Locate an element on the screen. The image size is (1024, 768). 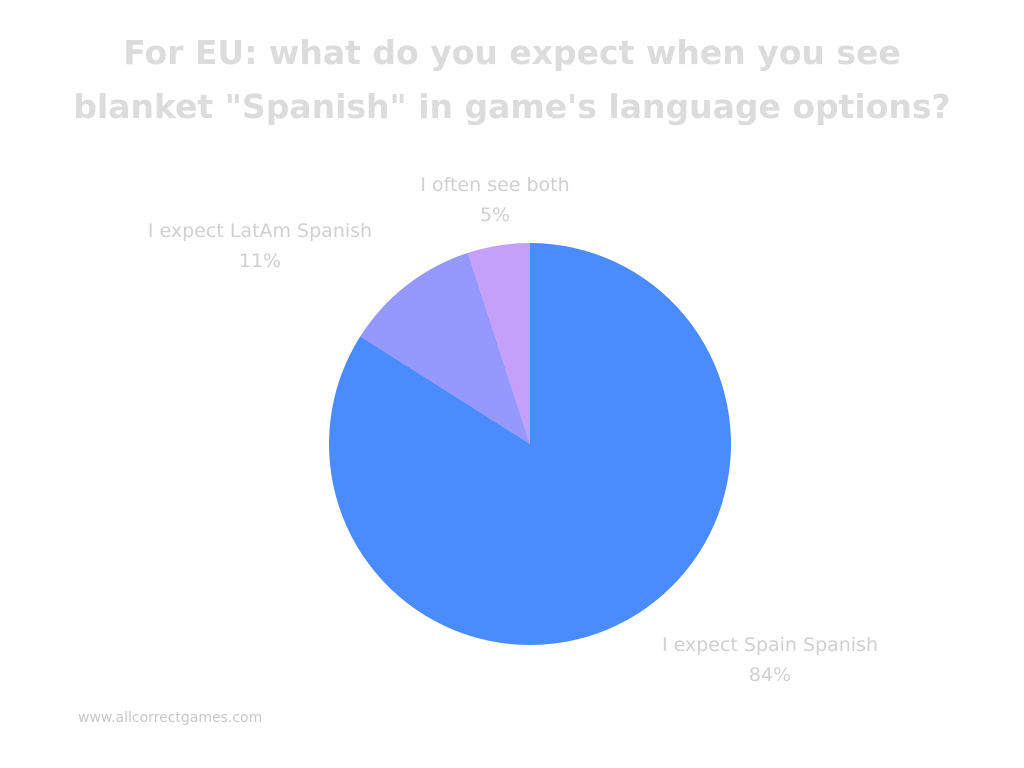
slice-label-often-see-both: I often see both 5% is located at coordinates (495, 200).